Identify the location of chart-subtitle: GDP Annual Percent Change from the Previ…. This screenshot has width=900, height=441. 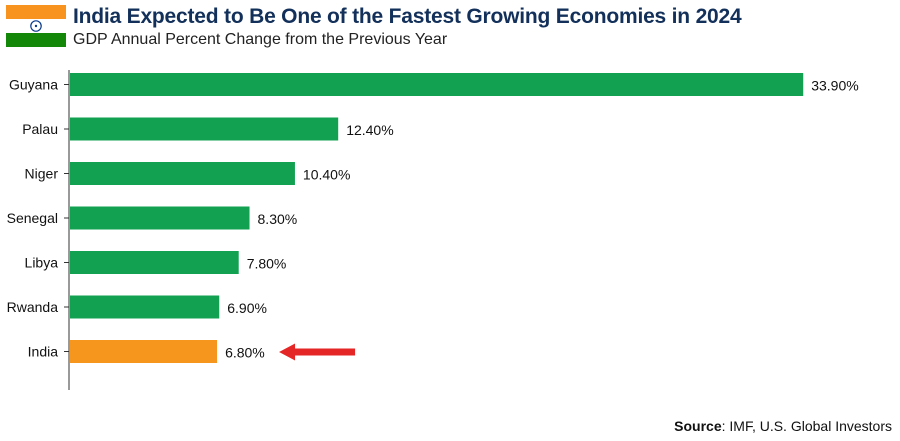
(260, 39).